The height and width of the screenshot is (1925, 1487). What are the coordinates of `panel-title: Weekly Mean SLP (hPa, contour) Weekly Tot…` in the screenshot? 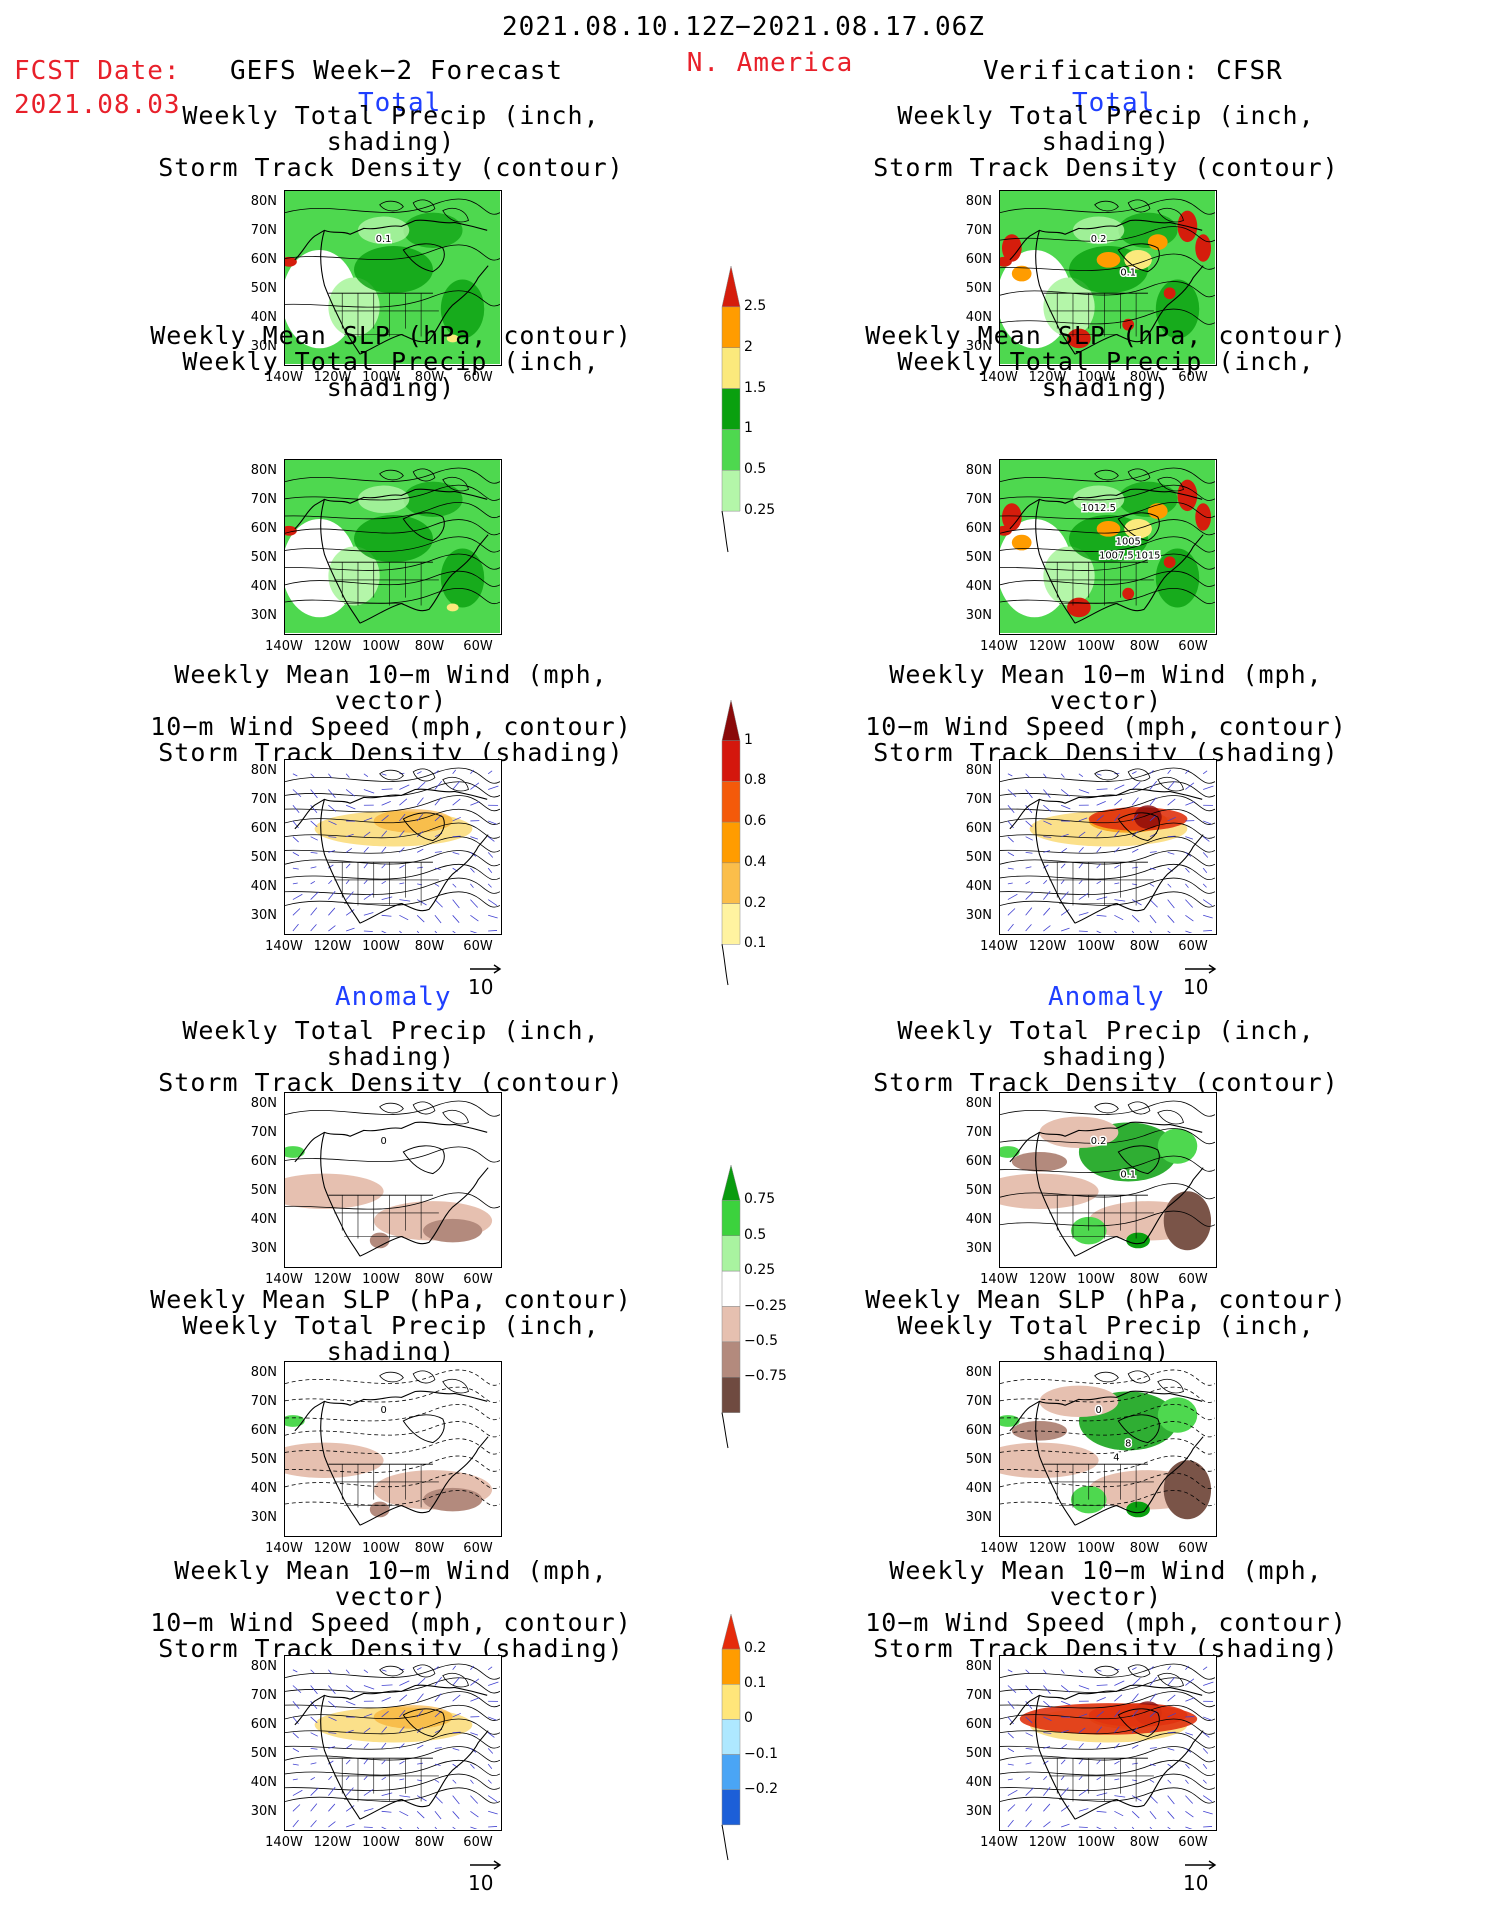 It's located at (391, 1326).